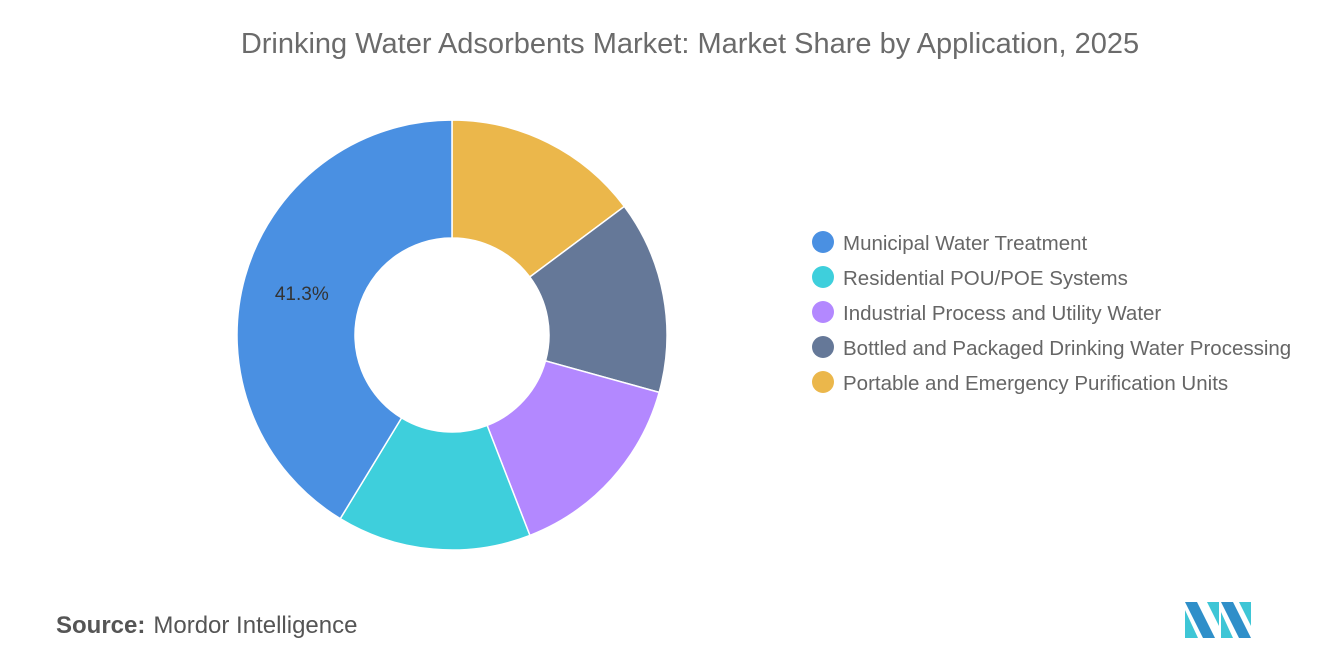 The height and width of the screenshot is (665, 1320). What do you see at coordinates (255, 625) in the screenshot?
I see `source-value: Mordor Intelligence` at bounding box center [255, 625].